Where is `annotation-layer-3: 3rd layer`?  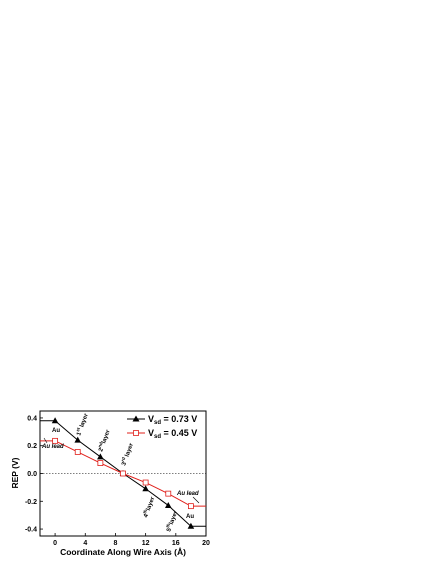
annotation-layer-3: 3rd layer is located at coordinates (127, 454).